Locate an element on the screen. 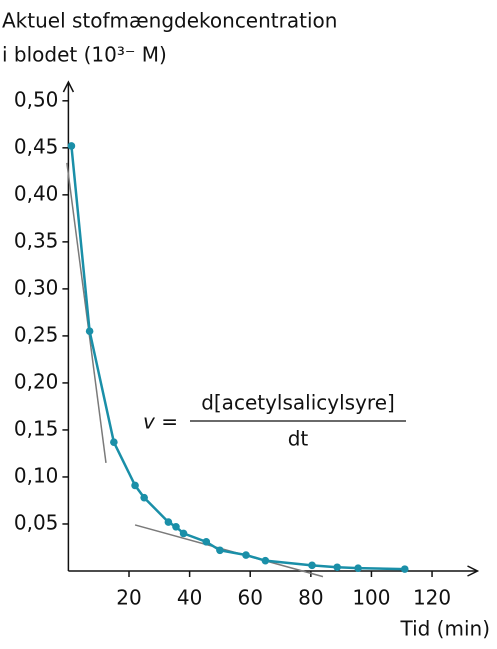  y-tick-label: 0,40 is located at coordinates (36, 193).